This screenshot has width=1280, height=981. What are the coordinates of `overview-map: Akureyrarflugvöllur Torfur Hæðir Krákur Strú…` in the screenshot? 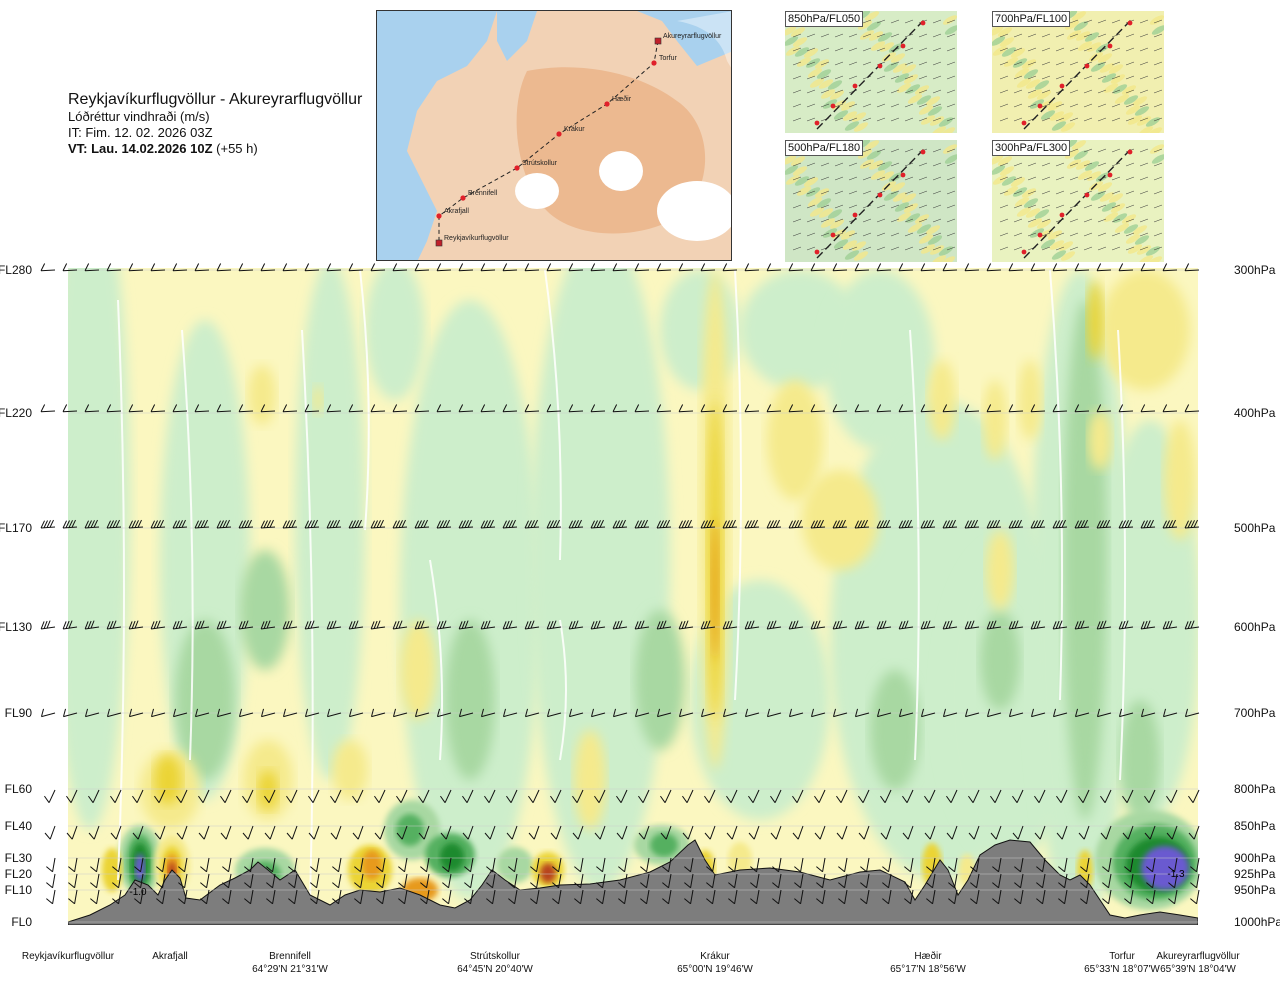 It's located at (554, 135).